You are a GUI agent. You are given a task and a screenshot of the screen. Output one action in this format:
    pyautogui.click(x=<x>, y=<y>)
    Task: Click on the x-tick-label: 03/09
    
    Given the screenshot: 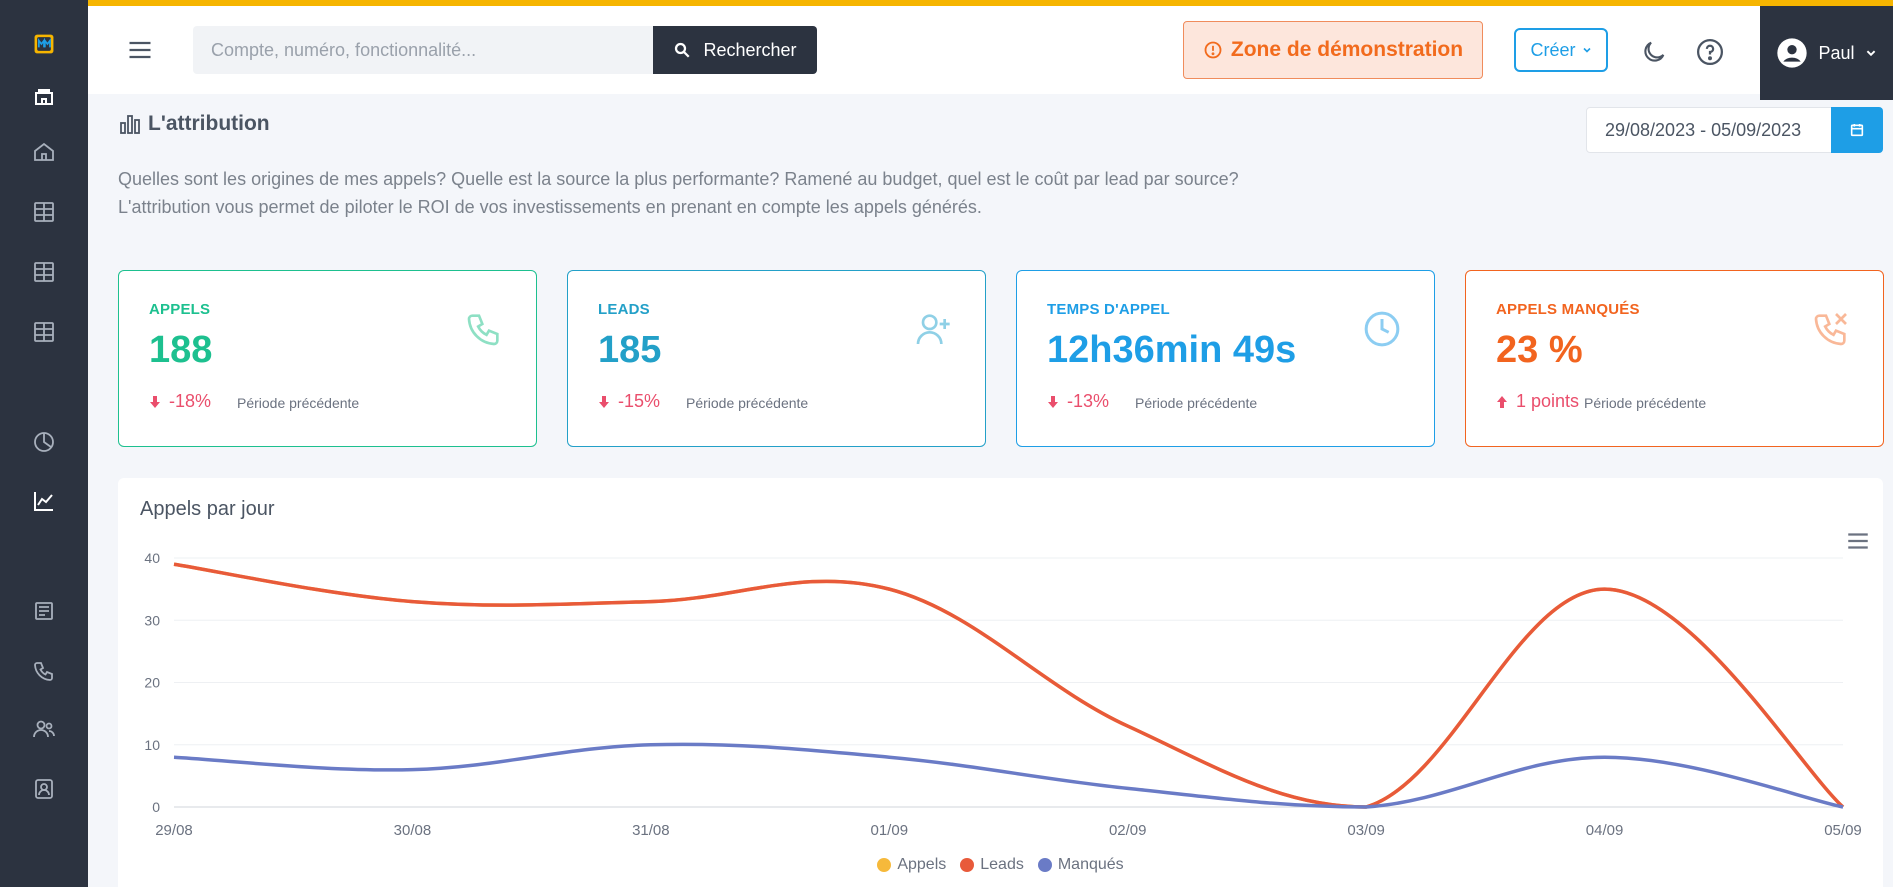 What is the action you would take?
    pyautogui.click(x=1366, y=830)
    